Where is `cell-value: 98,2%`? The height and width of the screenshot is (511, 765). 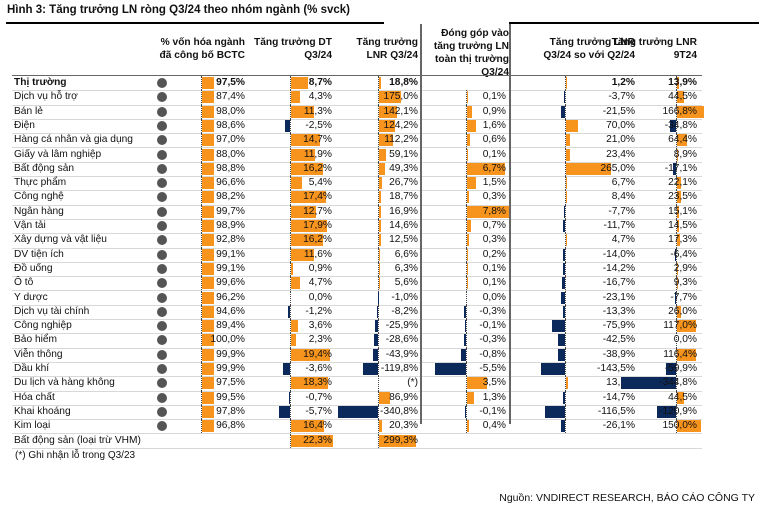
cell-value: 98,2% is located at coordinates (230, 197).